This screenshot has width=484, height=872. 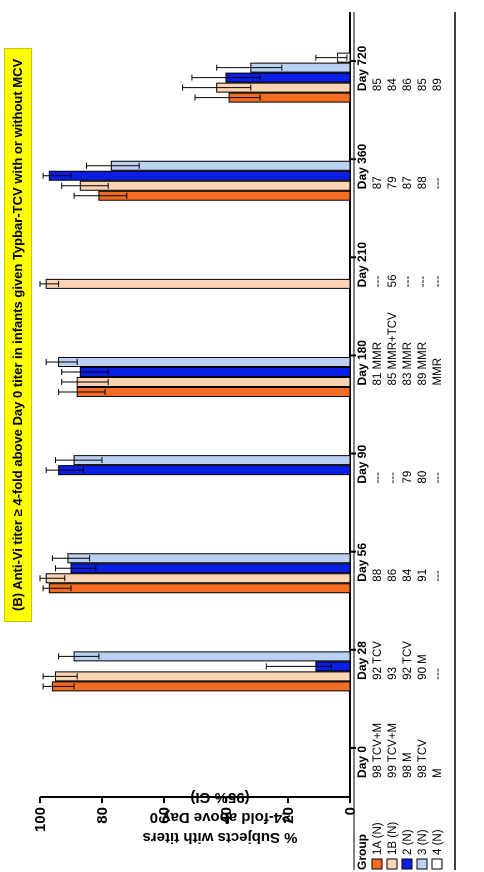 I want to click on category-label: Day 0, so click(x=362, y=762).